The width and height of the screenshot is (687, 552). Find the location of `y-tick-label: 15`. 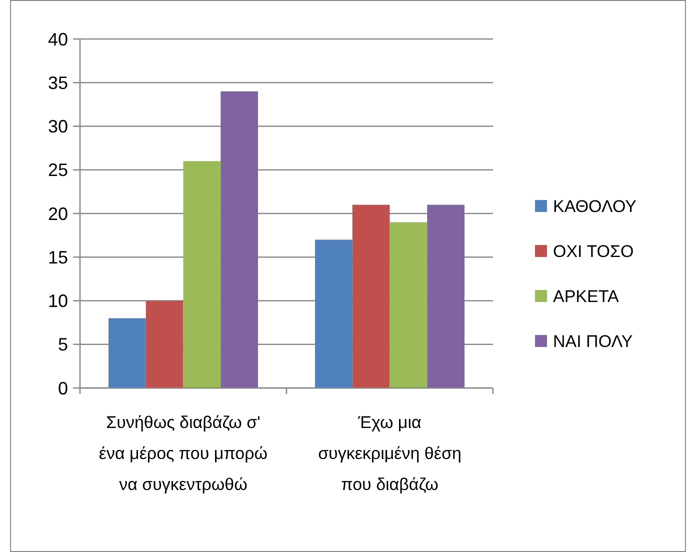

y-tick-label: 15 is located at coordinates (58, 257).